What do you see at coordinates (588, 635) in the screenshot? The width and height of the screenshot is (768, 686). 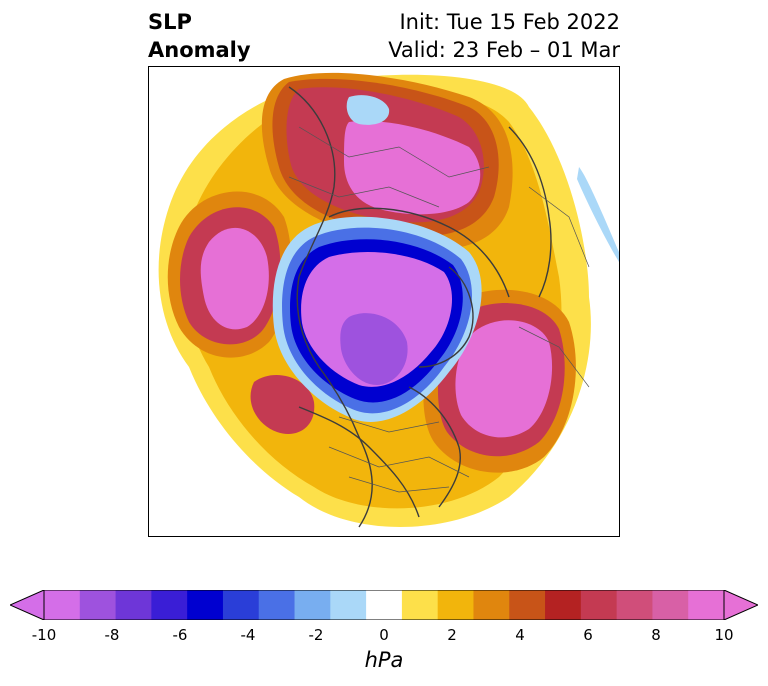 I see `colorbar-tick-label: 6` at bounding box center [588, 635].